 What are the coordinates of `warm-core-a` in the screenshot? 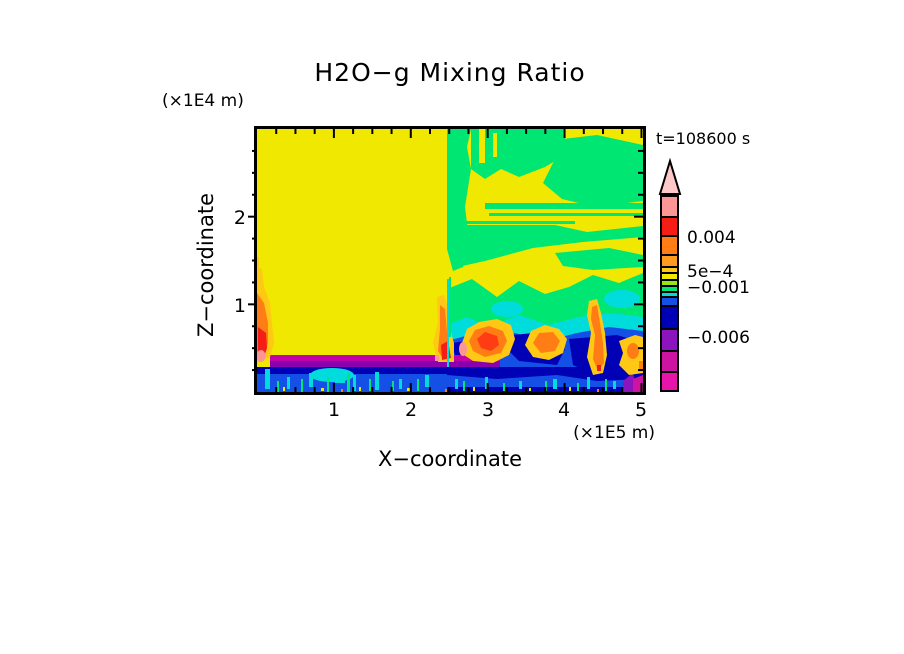 It's located at (487, 341).